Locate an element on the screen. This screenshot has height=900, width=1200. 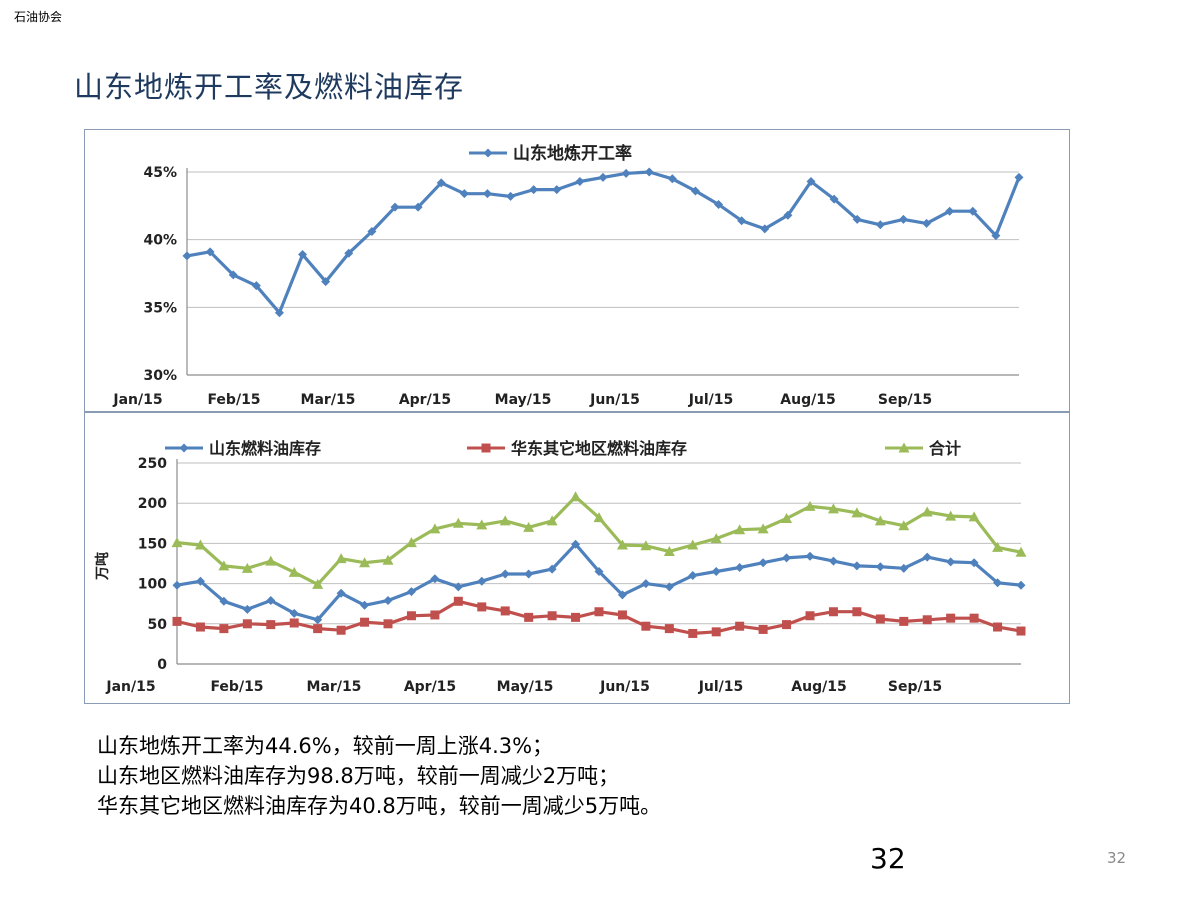
y-tick-label: 250 is located at coordinates (152, 464).